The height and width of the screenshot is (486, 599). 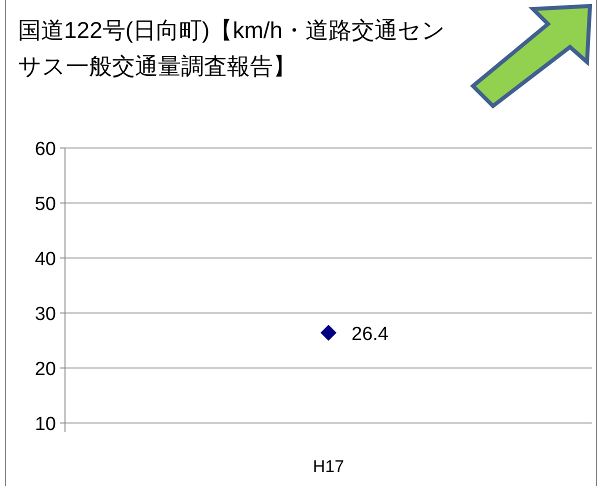 I want to click on y-tick-label: 60, so click(x=45, y=149).